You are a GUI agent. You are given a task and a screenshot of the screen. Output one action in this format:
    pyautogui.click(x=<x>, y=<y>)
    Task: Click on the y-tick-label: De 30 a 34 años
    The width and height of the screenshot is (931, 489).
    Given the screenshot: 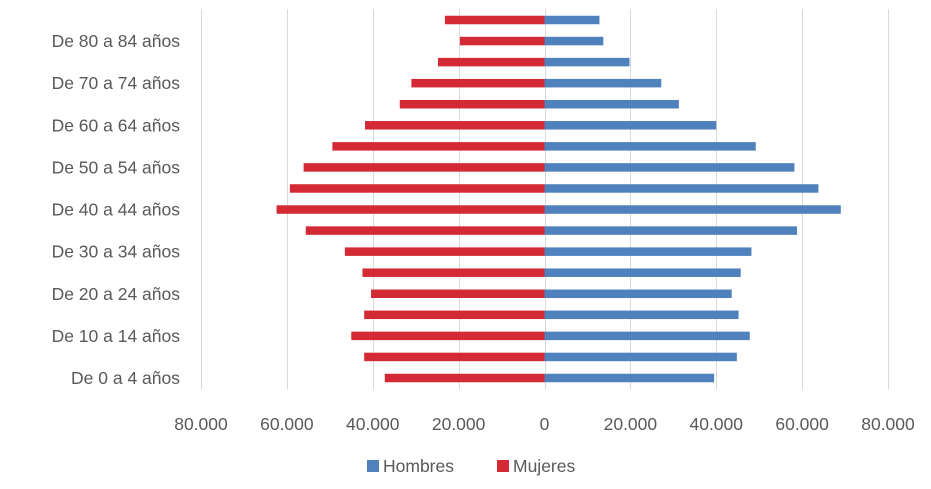 What is the action you would take?
    pyautogui.click(x=116, y=252)
    